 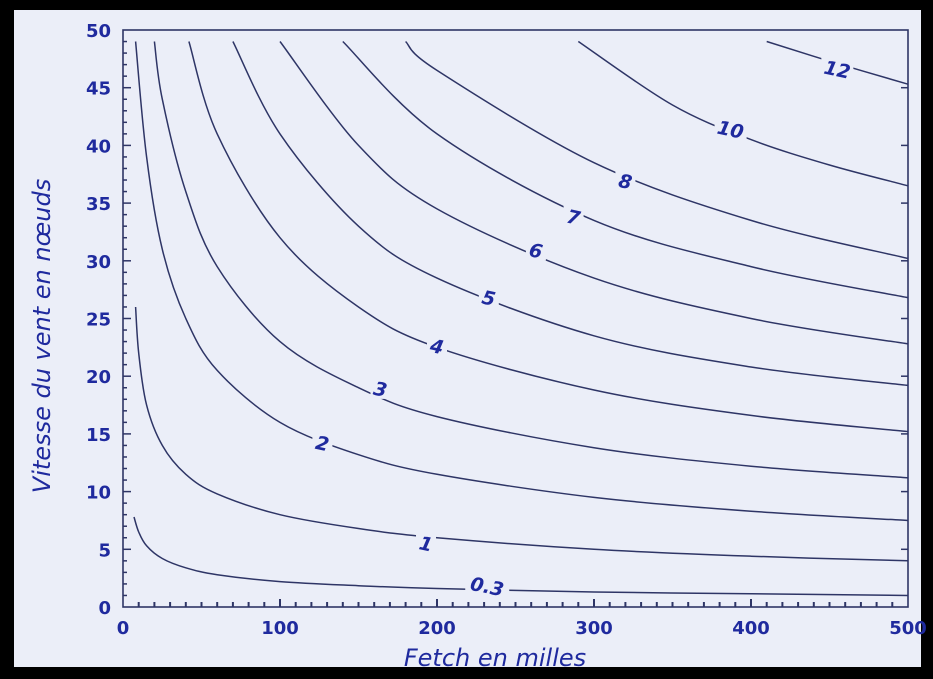 What do you see at coordinates (98, 204) in the screenshot?
I see `y-tick-label: 35` at bounding box center [98, 204].